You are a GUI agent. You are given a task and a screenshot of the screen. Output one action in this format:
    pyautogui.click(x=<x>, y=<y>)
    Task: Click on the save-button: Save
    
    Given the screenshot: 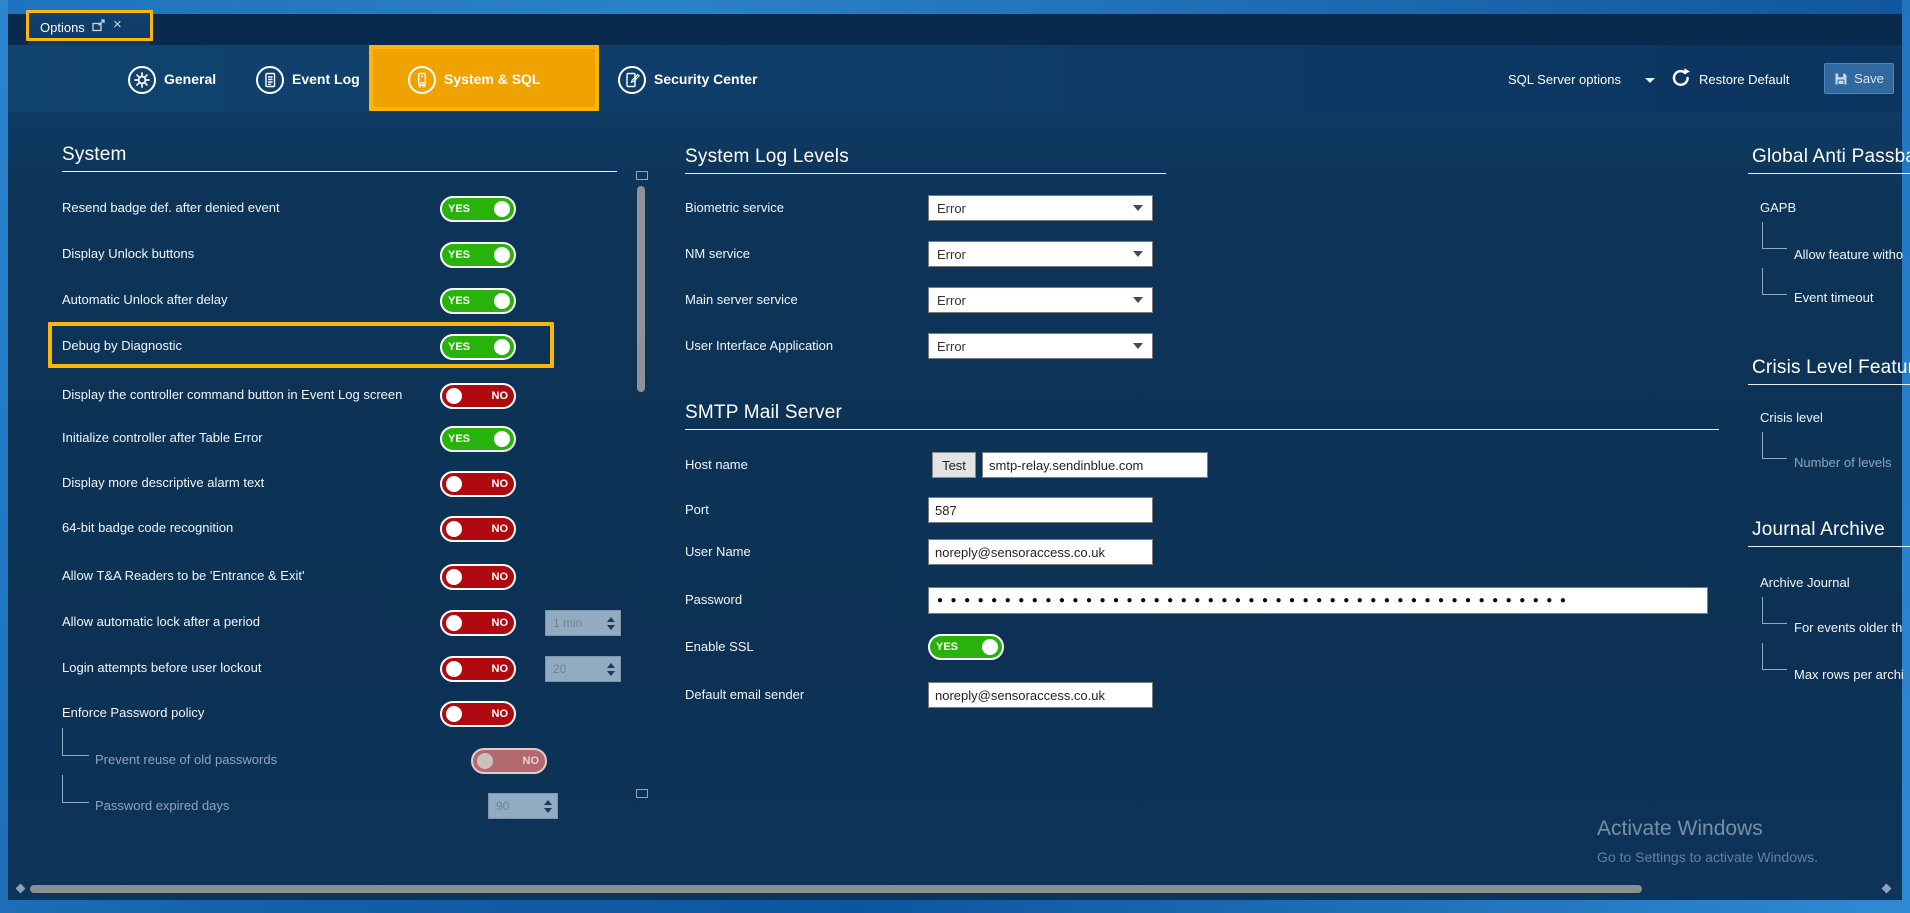 What is the action you would take?
    pyautogui.click(x=1859, y=78)
    